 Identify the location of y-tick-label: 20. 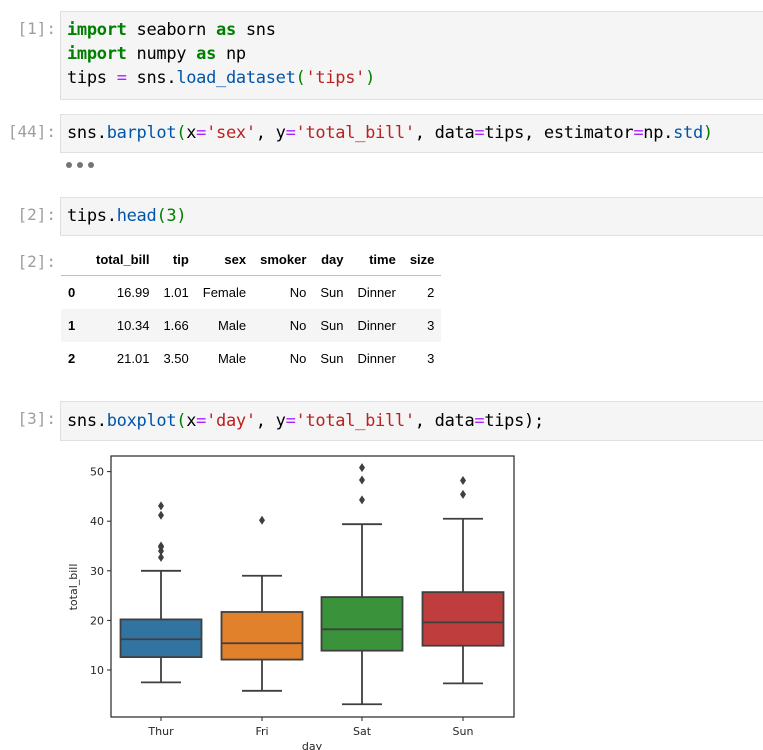
(97, 620).